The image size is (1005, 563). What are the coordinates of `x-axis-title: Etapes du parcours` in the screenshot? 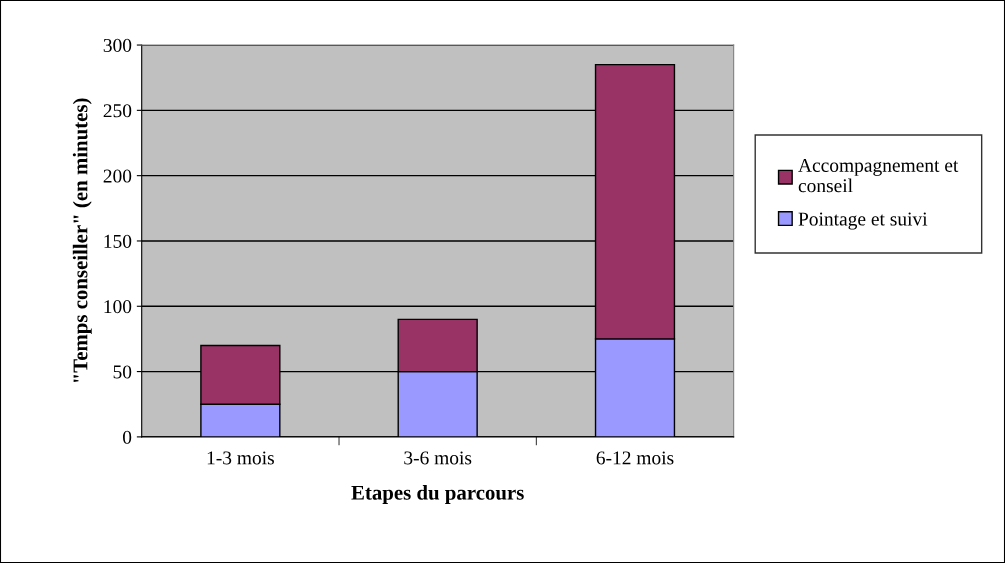 It's located at (437, 494).